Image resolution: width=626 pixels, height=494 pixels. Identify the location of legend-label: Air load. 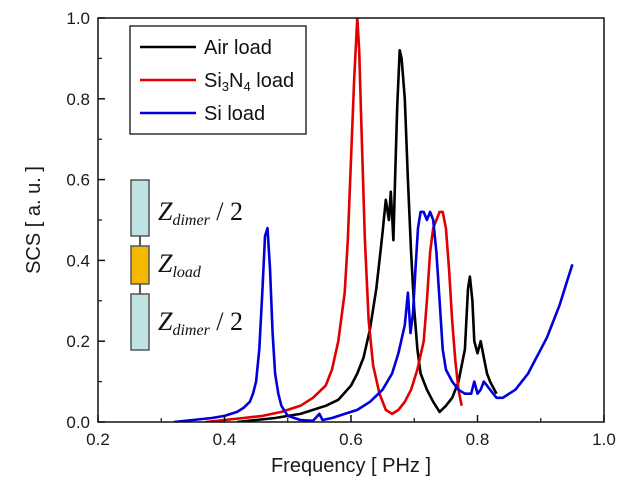
(238, 48).